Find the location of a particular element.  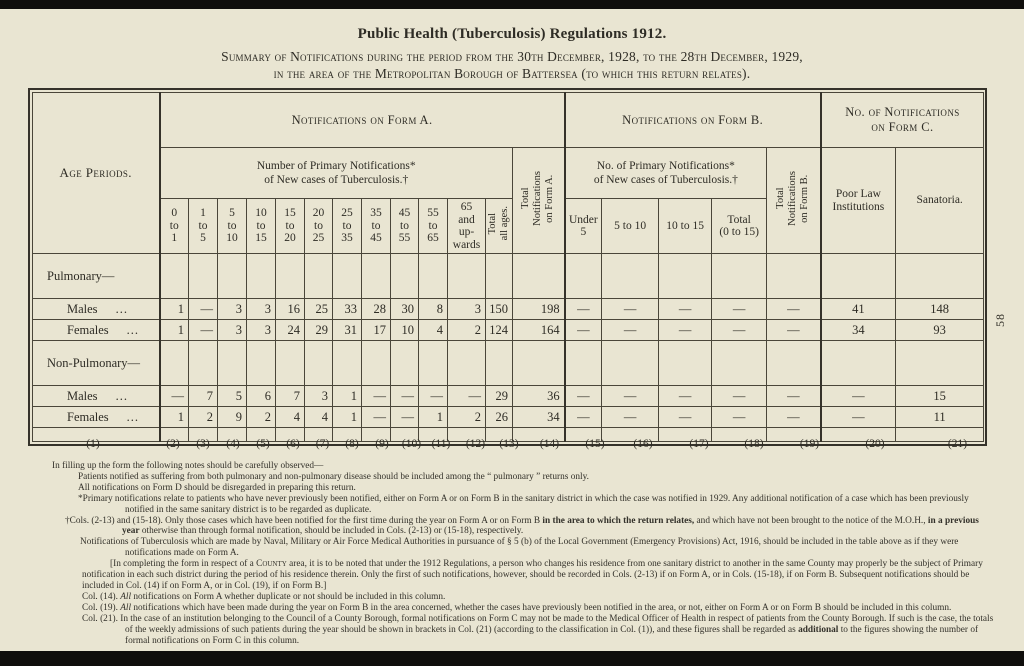

header-form-a: Notifications on Form A. is located at coordinates (362, 120).